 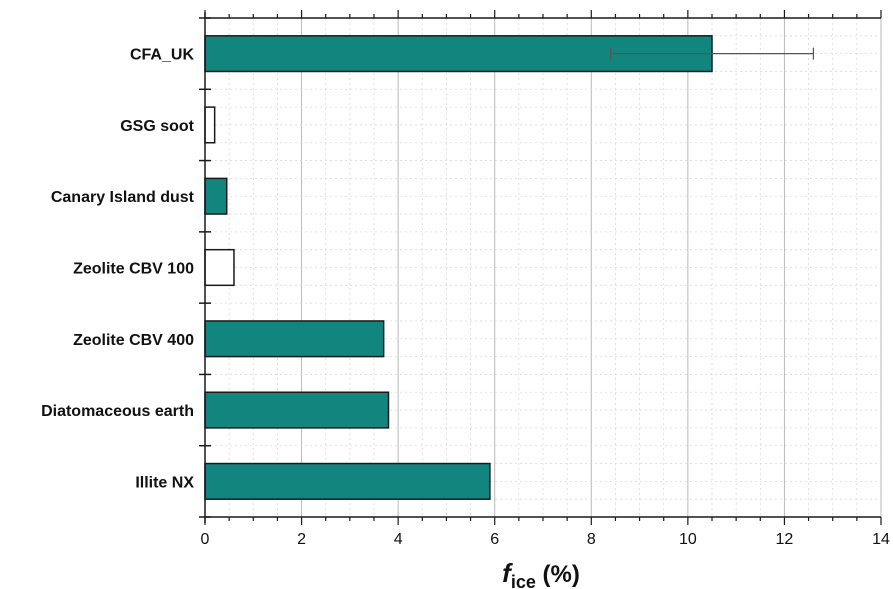 I want to click on error-bar-layer, so click(x=712, y=53).